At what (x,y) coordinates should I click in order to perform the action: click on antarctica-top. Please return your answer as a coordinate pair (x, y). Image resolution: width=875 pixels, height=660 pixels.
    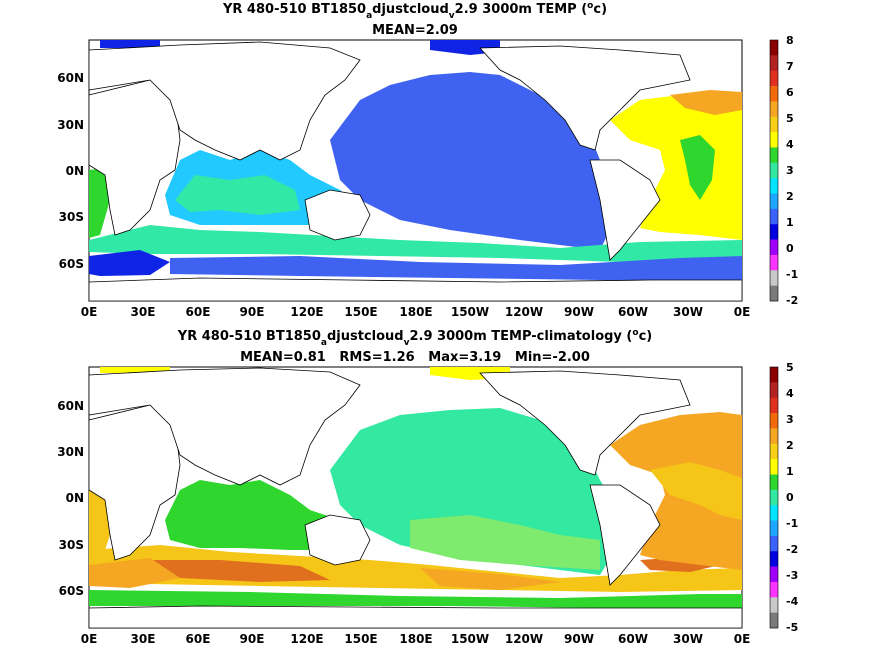
    Looking at the image, I should click on (415, 289).